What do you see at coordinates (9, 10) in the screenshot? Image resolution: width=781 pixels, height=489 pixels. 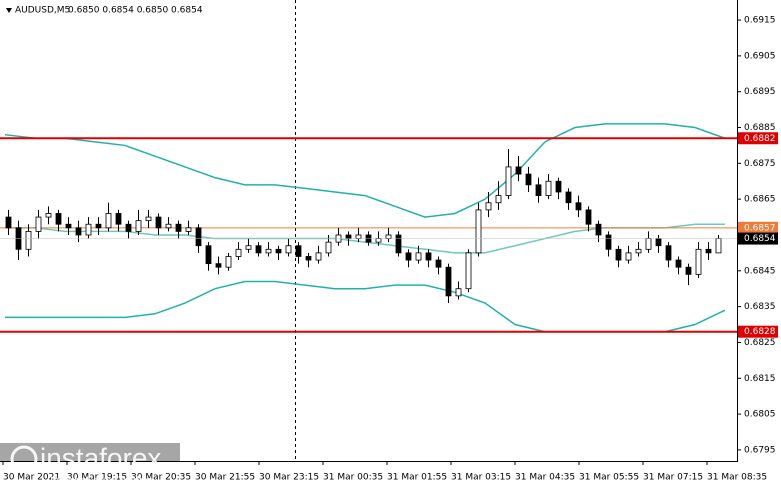 I see `header-arrow` at bounding box center [9, 10].